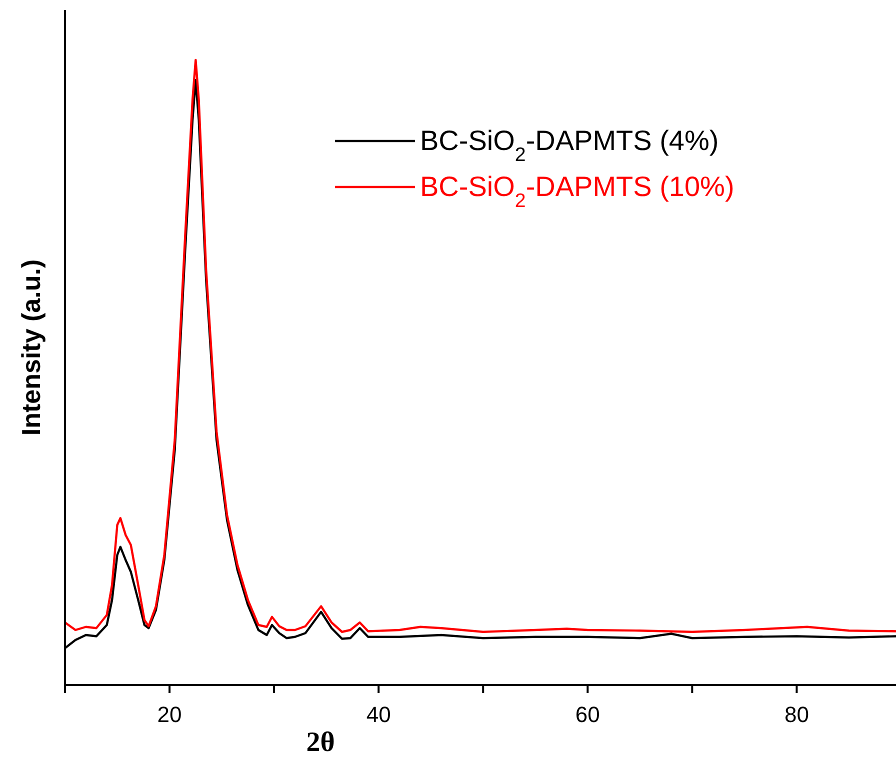 Image resolution: width=896 pixels, height=759 pixels. Describe the element at coordinates (31, 347) in the screenshot. I see `y-axis-title: Intensity (a.u.)` at that location.